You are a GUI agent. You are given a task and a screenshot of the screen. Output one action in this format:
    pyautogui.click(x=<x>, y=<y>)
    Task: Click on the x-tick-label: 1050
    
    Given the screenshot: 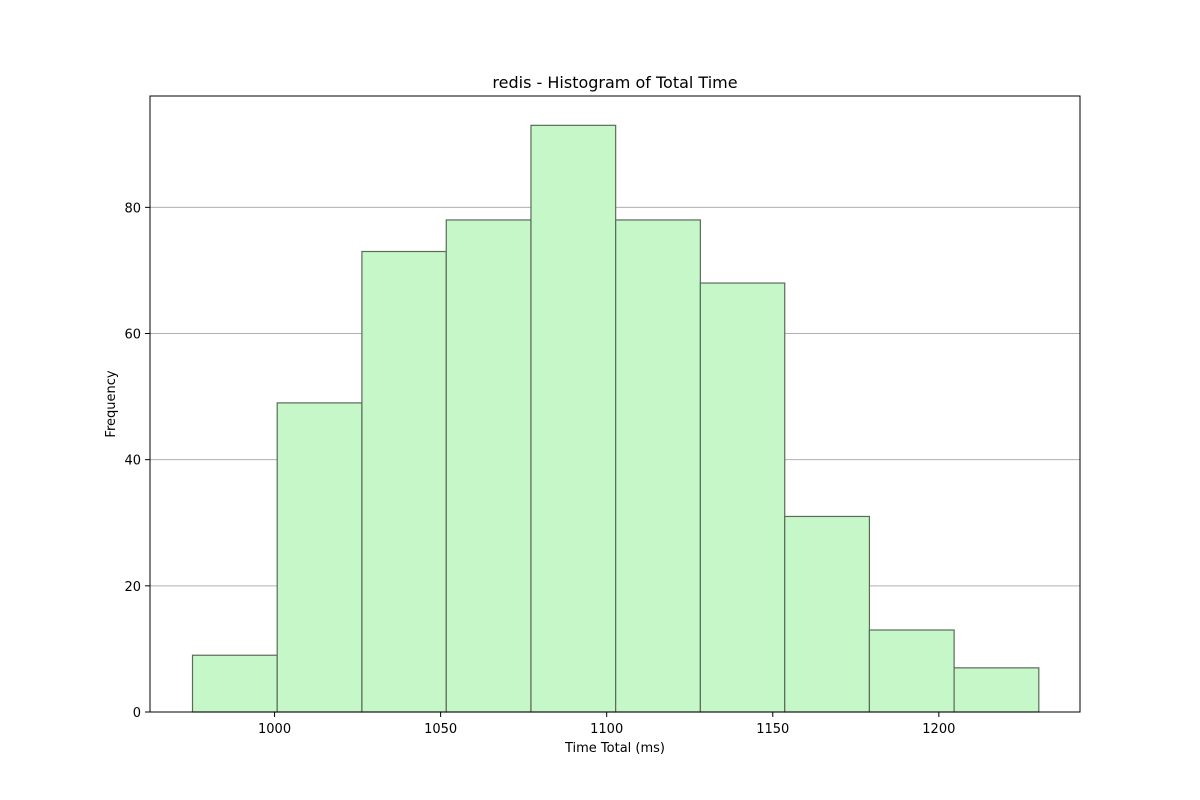 What is the action you would take?
    pyautogui.click(x=440, y=729)
    